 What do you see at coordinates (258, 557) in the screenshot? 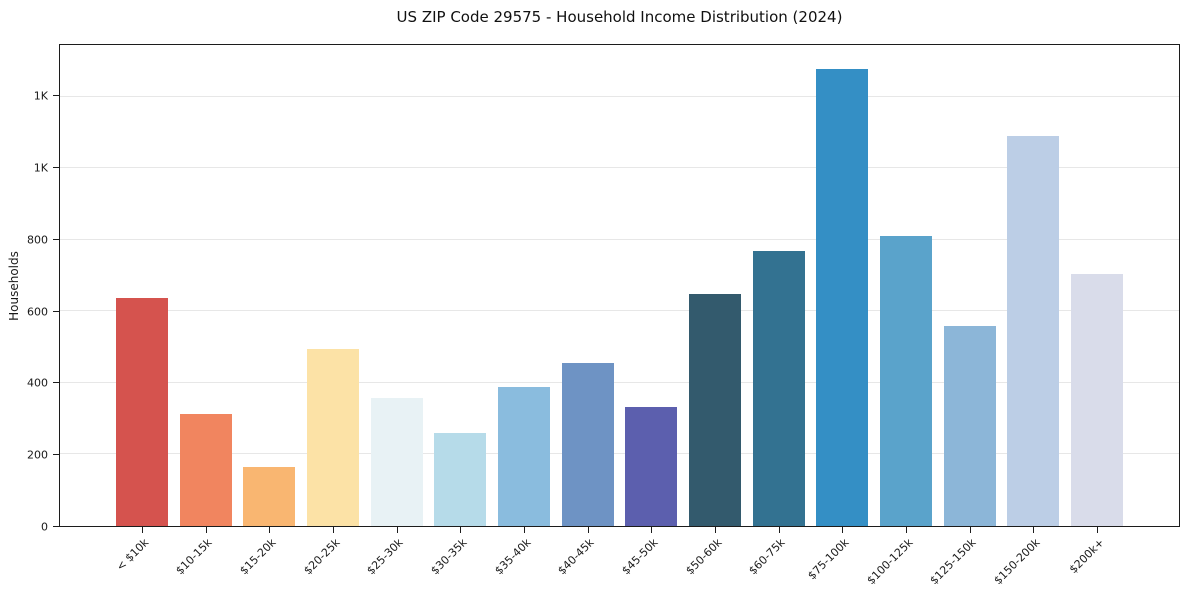
I see `x-tick-label: $15-20k` at bounding box center [258, 557].